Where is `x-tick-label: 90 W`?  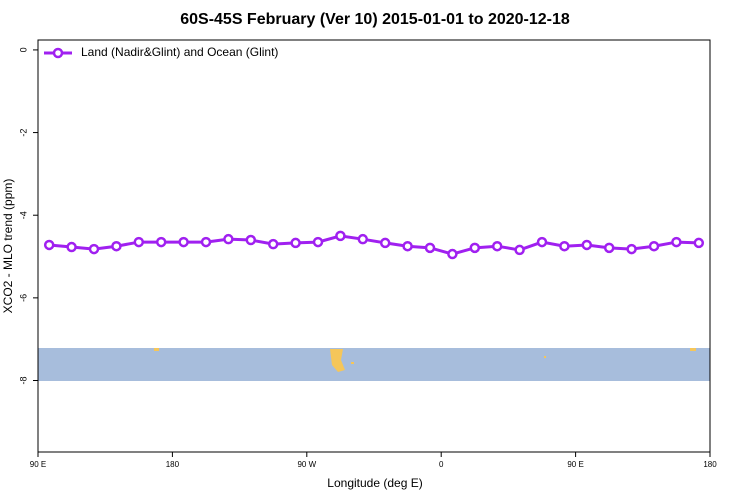 x-tick-label: 90 W is located at coordinates (306, 464).